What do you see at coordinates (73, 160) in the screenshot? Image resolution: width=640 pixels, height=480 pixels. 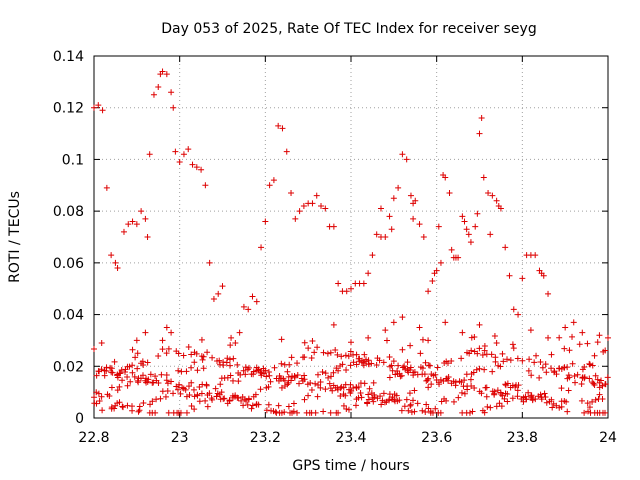 I see `y-tick-label: 0.1` at bounding box center [73, 160].